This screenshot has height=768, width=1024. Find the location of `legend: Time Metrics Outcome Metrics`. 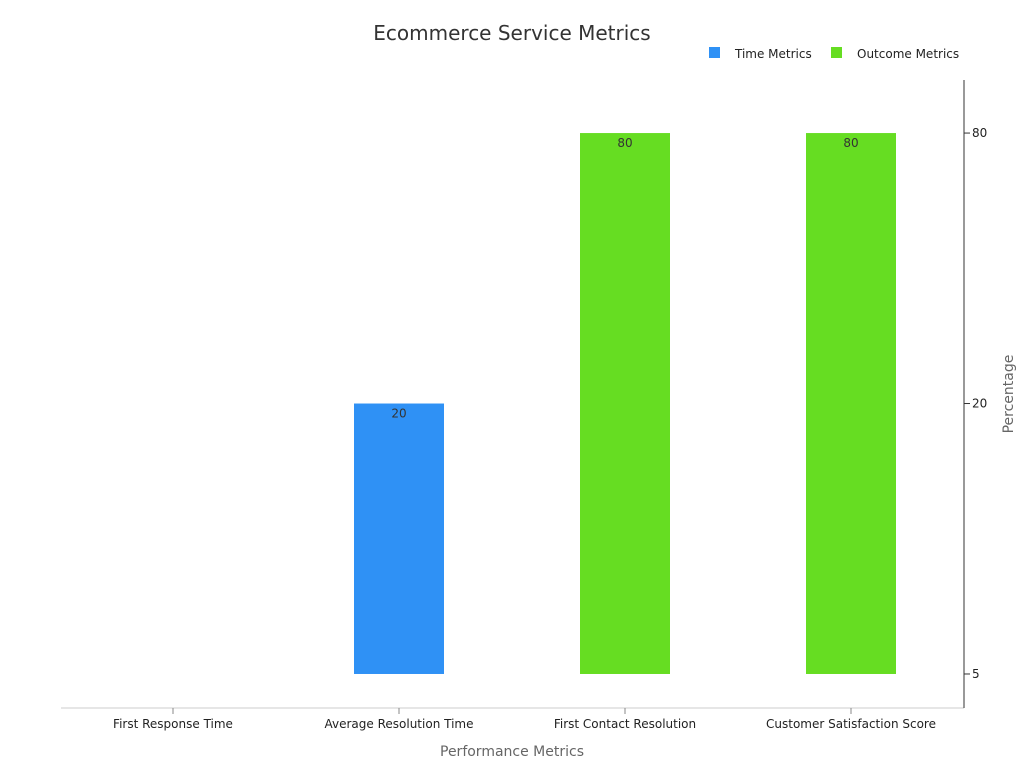

legend: Time Metrics Outcome Metrics is located at coordinates (834, 54).